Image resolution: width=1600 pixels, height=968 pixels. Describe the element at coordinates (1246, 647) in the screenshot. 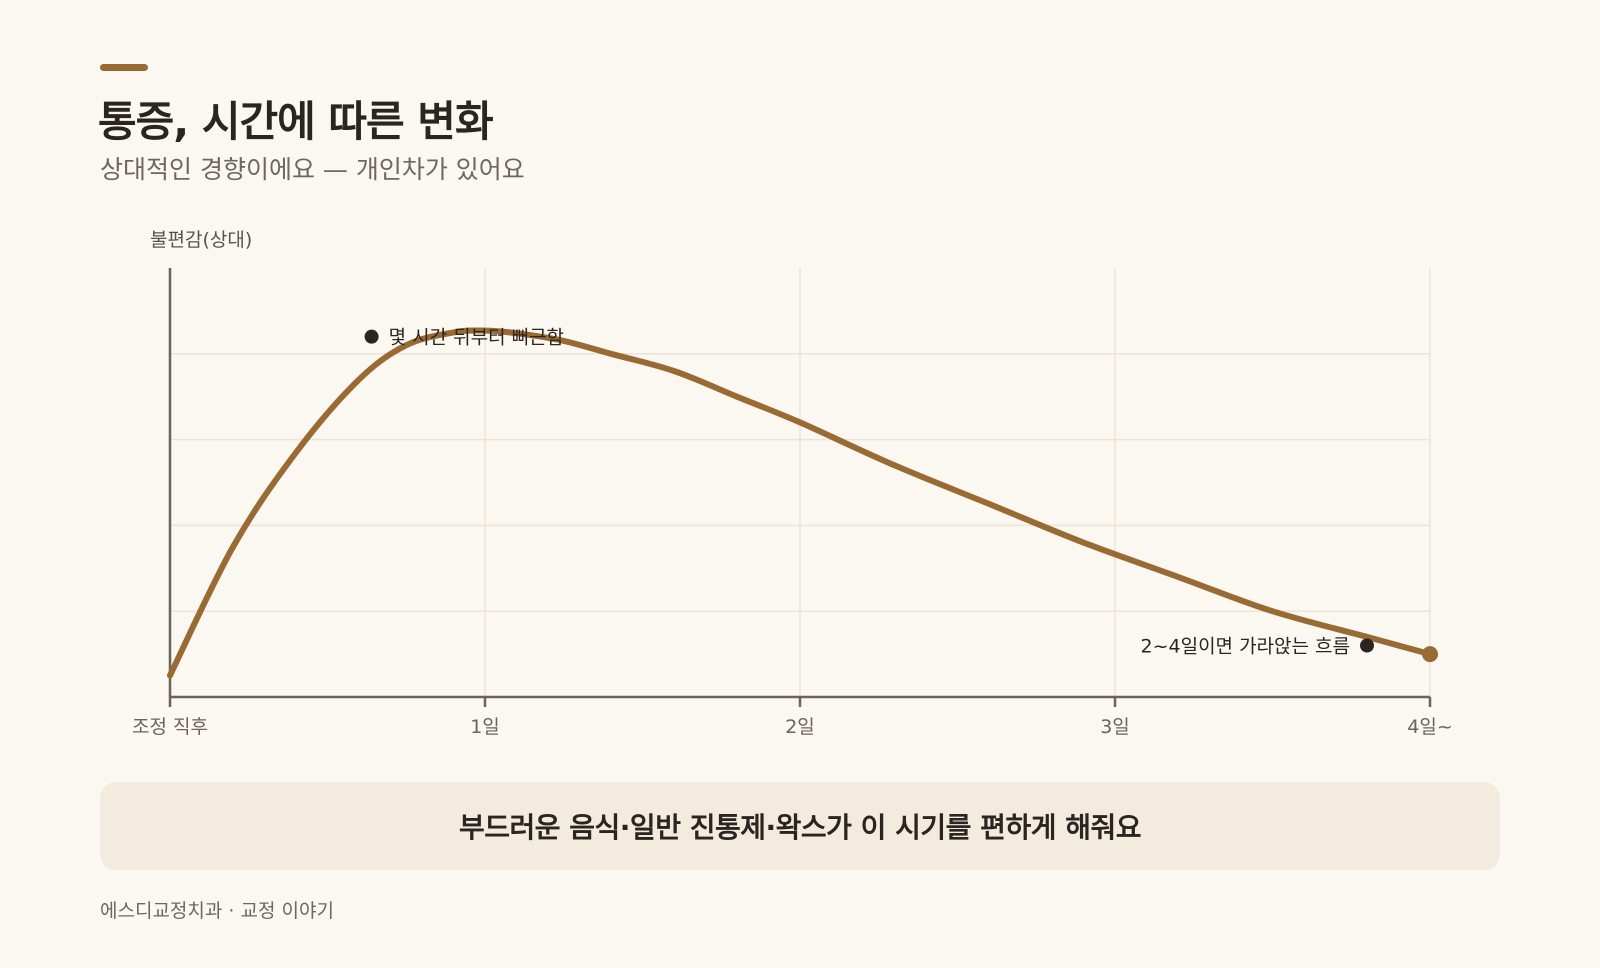

I see `annotation-label: 2~4일이면 가라앉는 흐름` at that location.